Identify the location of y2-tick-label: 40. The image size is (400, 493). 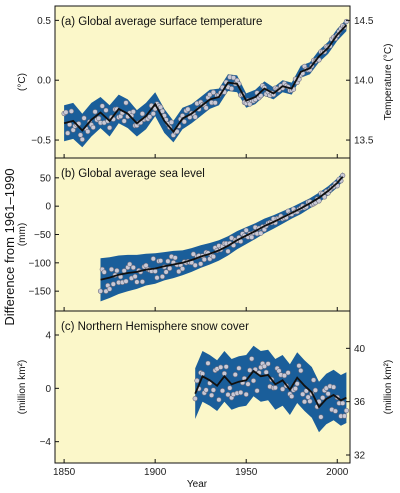
(360, 349).